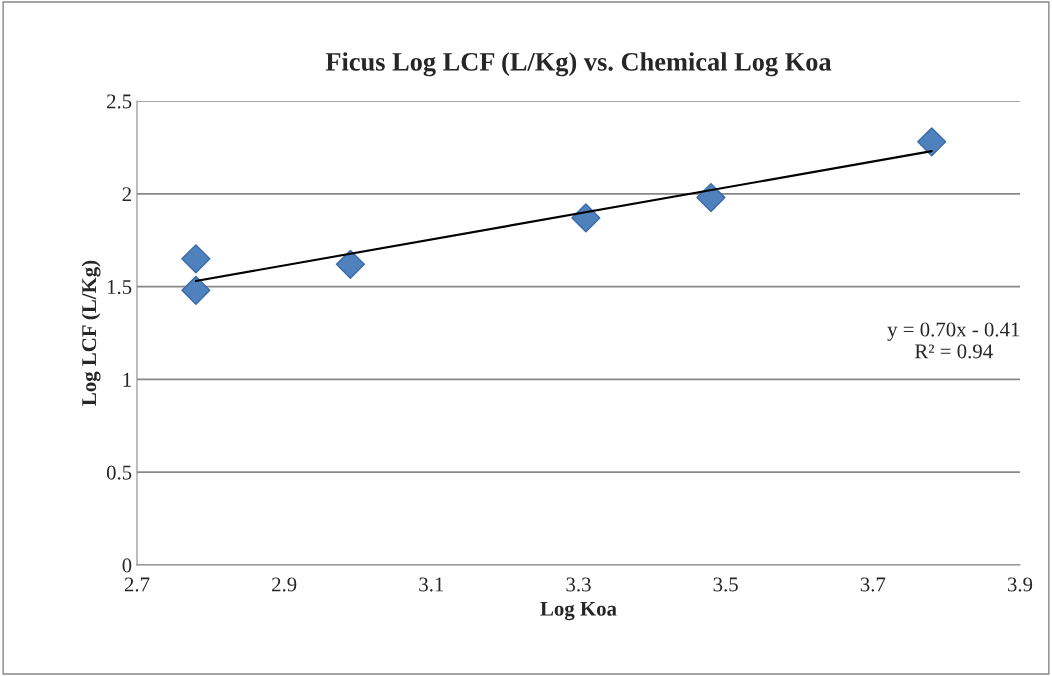 The width and height of the screenshot is (1052, 676). I want to click on y-tick-label: 0, so click(127, 565).